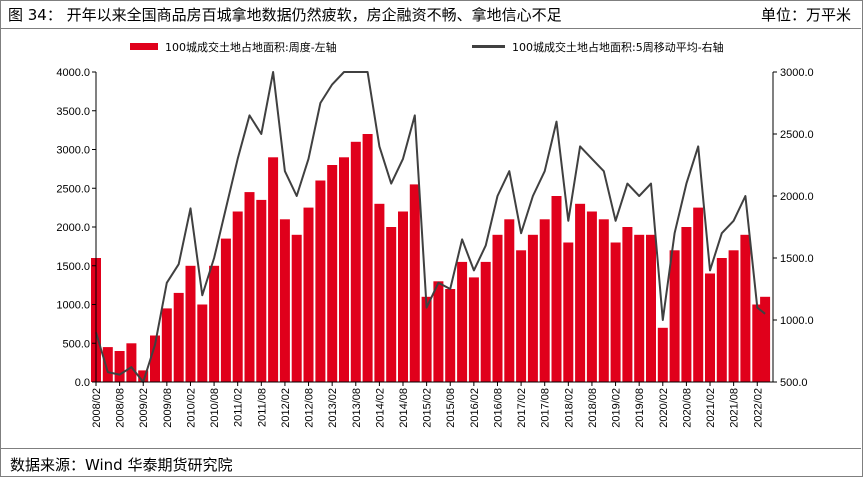 The width and height of the screenshot is (863, 477). I want to click on left-tick-label: 500.0, so click(76, 344).